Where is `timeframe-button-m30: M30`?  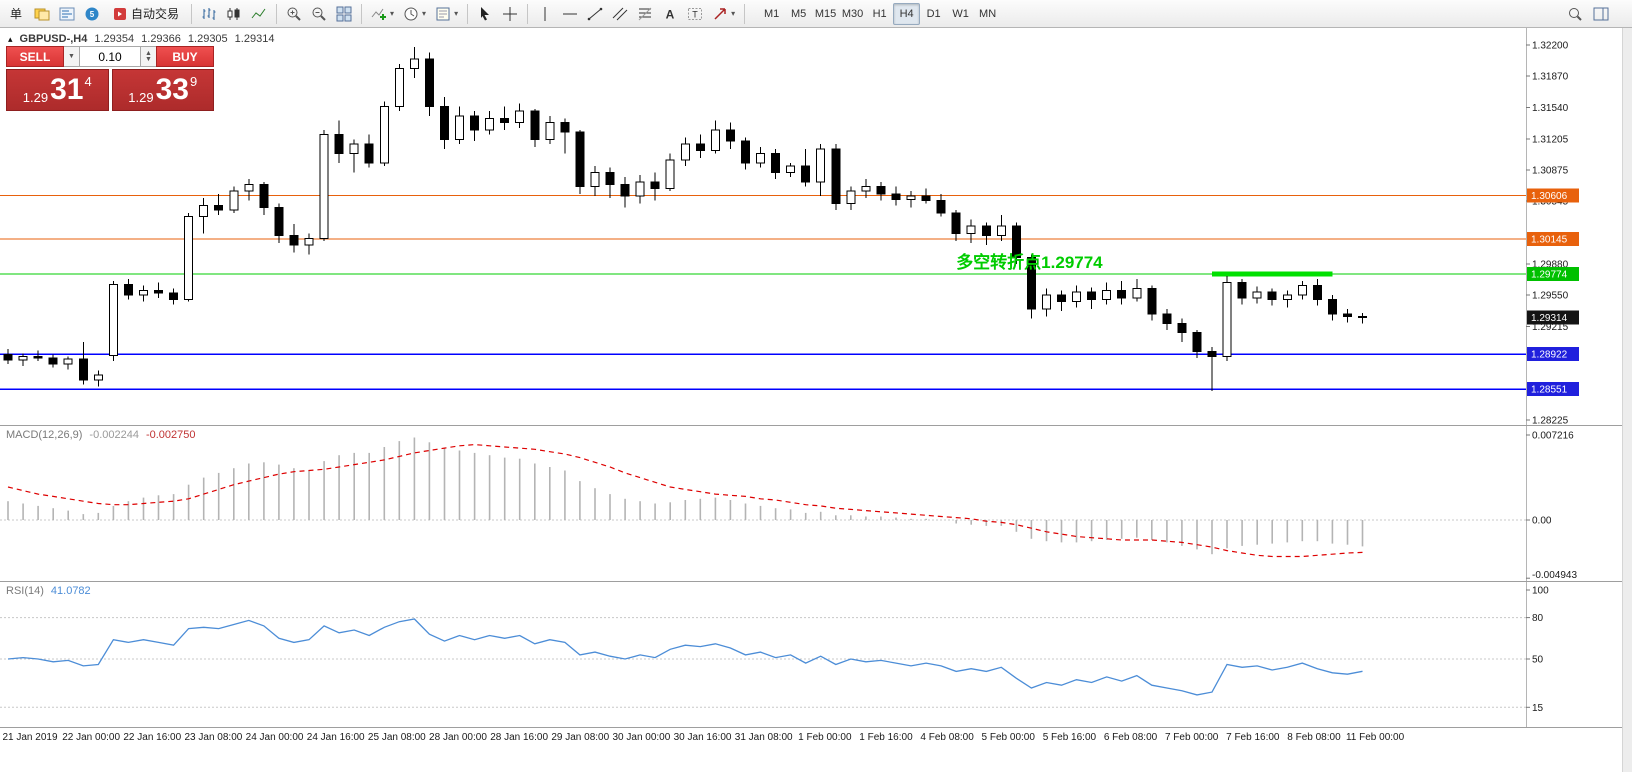
timeframe-button-m30: M30 is located at coordinates (852, 13).